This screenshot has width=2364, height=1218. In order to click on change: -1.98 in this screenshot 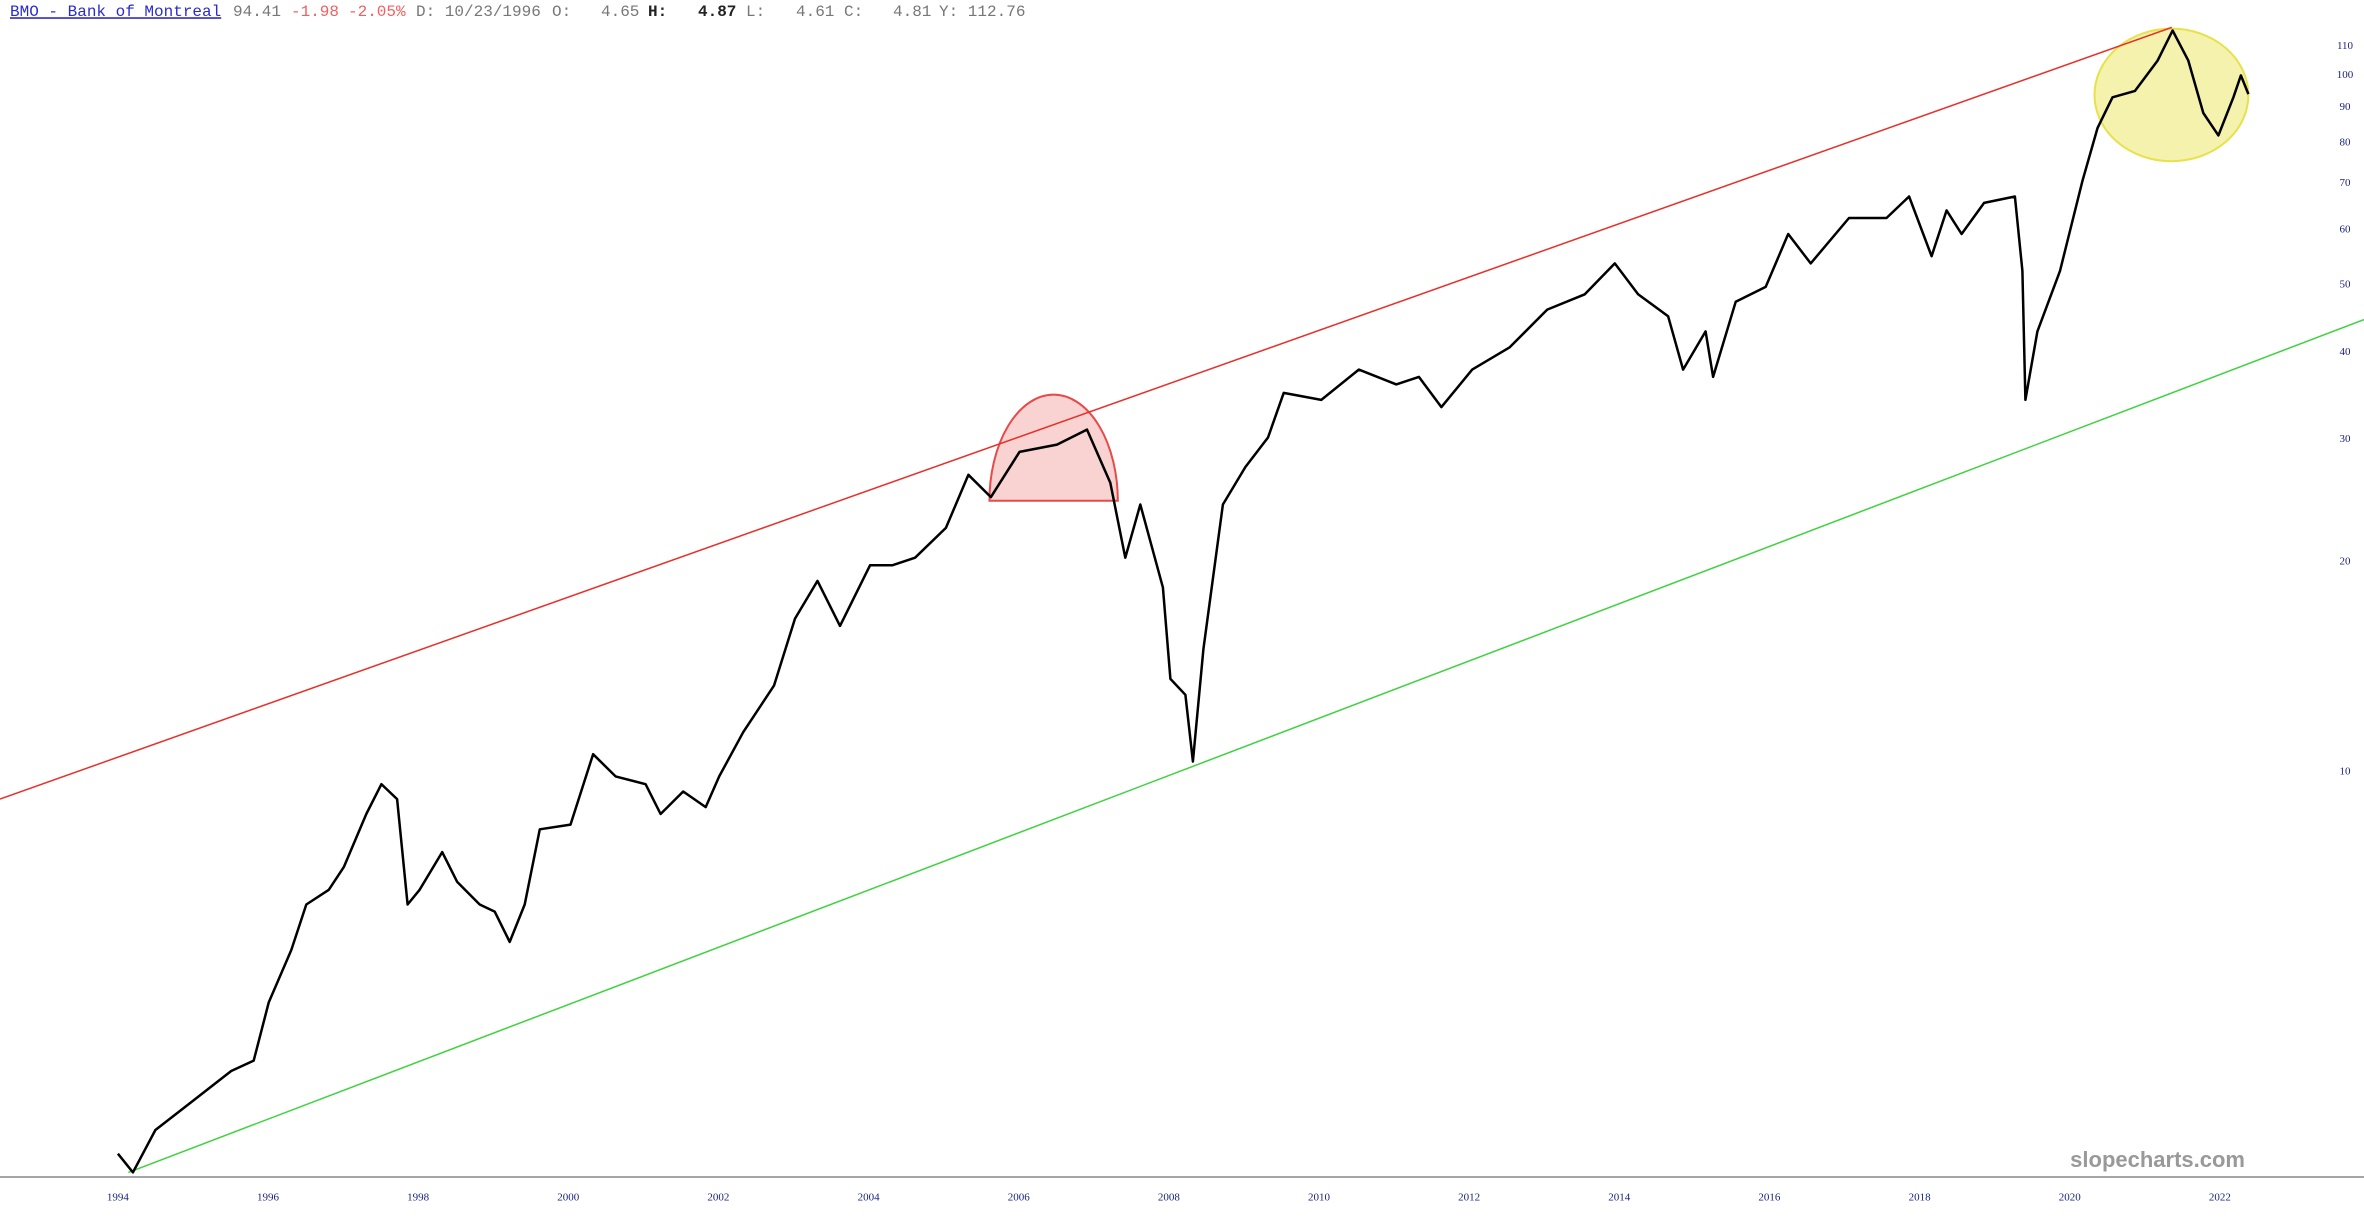, I will do `click(315, 12)`.